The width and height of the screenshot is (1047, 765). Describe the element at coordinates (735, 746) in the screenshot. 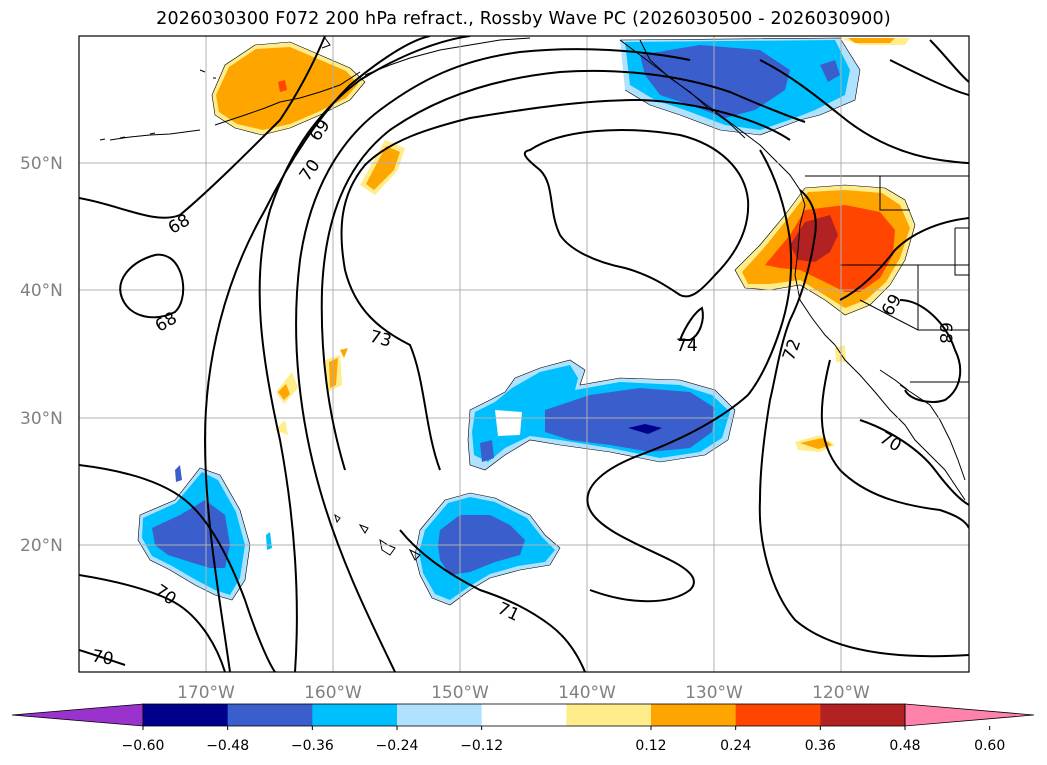

I see `colorbar-tick-label: 0.24` at that location.